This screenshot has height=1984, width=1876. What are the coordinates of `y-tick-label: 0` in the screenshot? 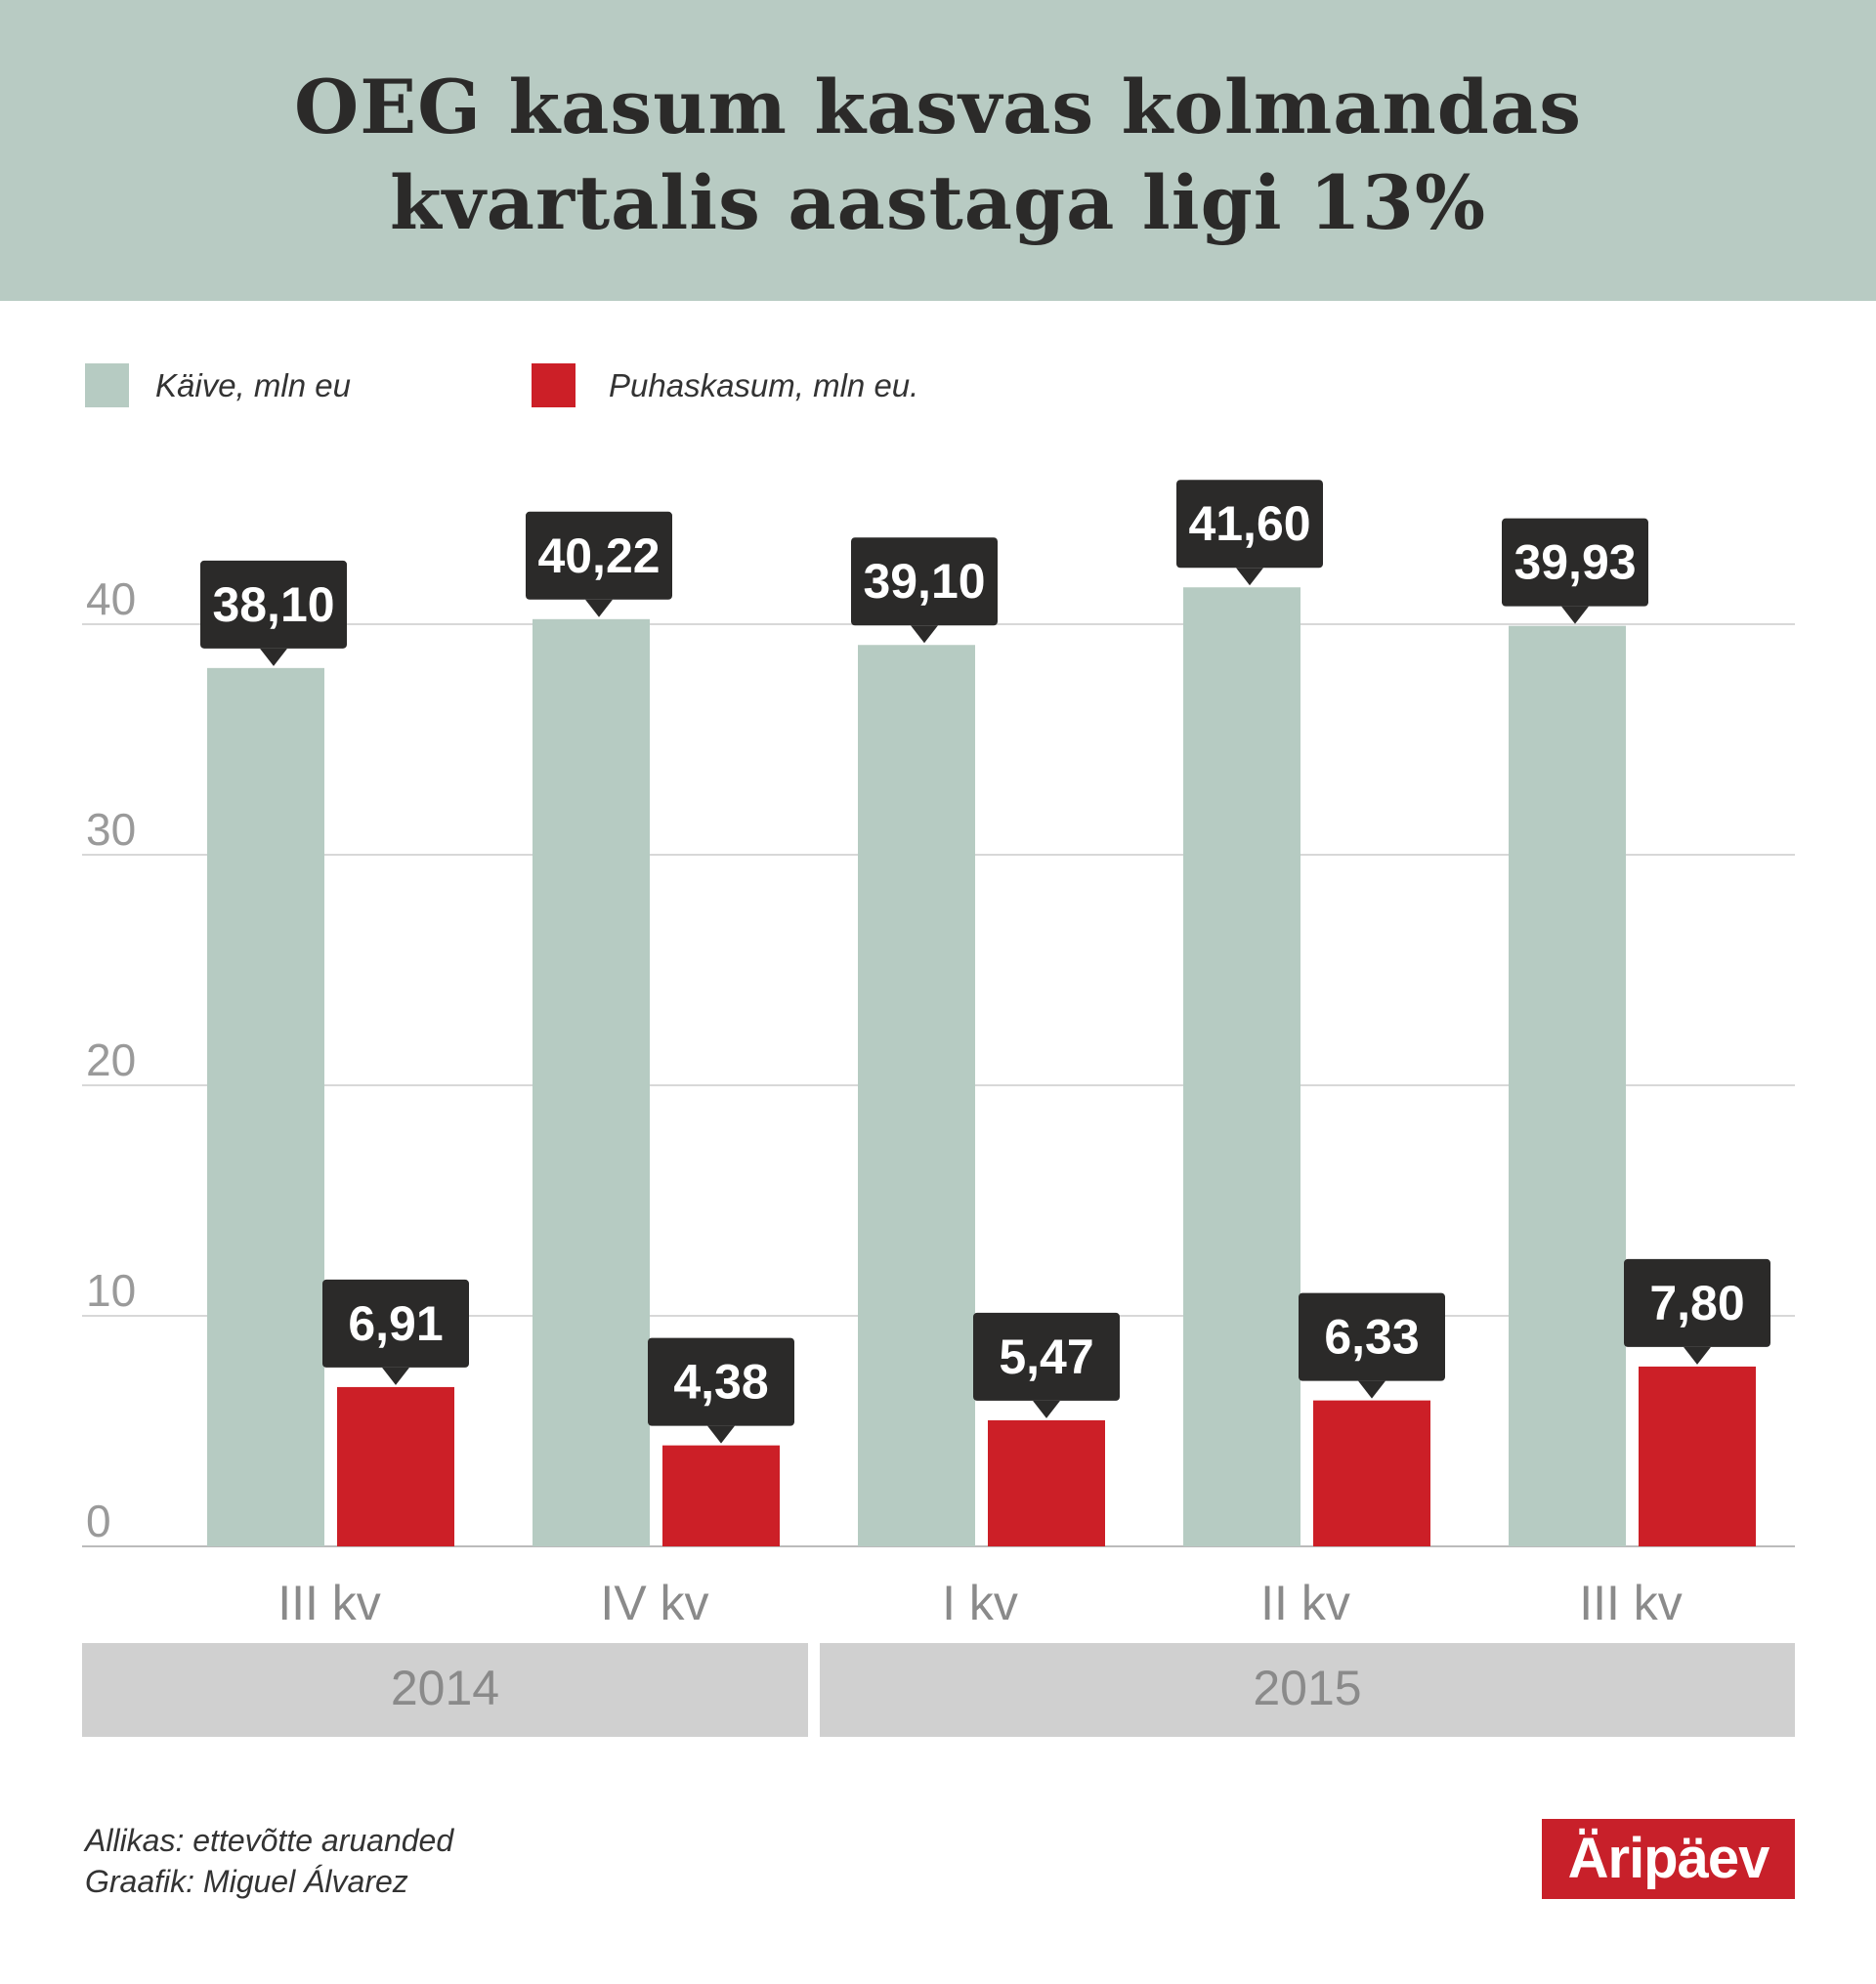 It's located at (98, 1521).